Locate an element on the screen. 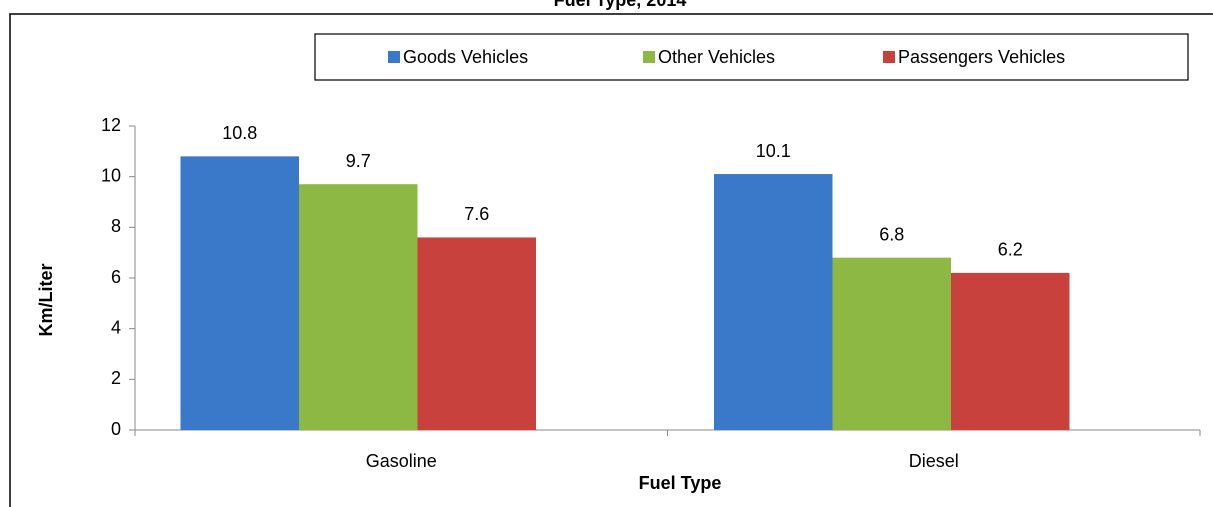 The width and height of the screenshot is (1213, 507). legend-label: Goods Vehicles is located at coordinates (465, 57).